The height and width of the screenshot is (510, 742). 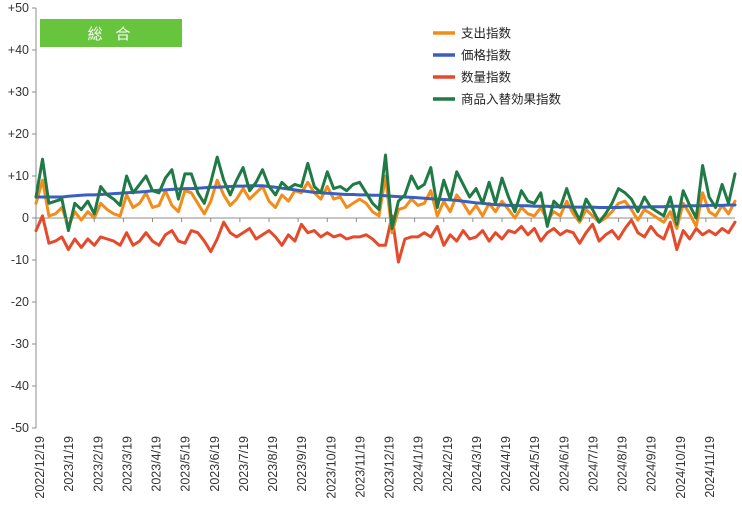 What do you see at coordinates (18, 8) in the screenshot?
I see `y-tick-label: +50` at bounding box center [18, 8].